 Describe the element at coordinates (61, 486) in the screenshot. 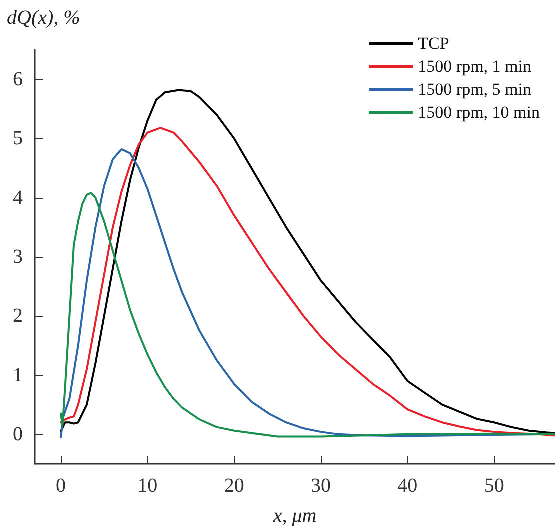

I see `x-tick-label: 0` at that location.